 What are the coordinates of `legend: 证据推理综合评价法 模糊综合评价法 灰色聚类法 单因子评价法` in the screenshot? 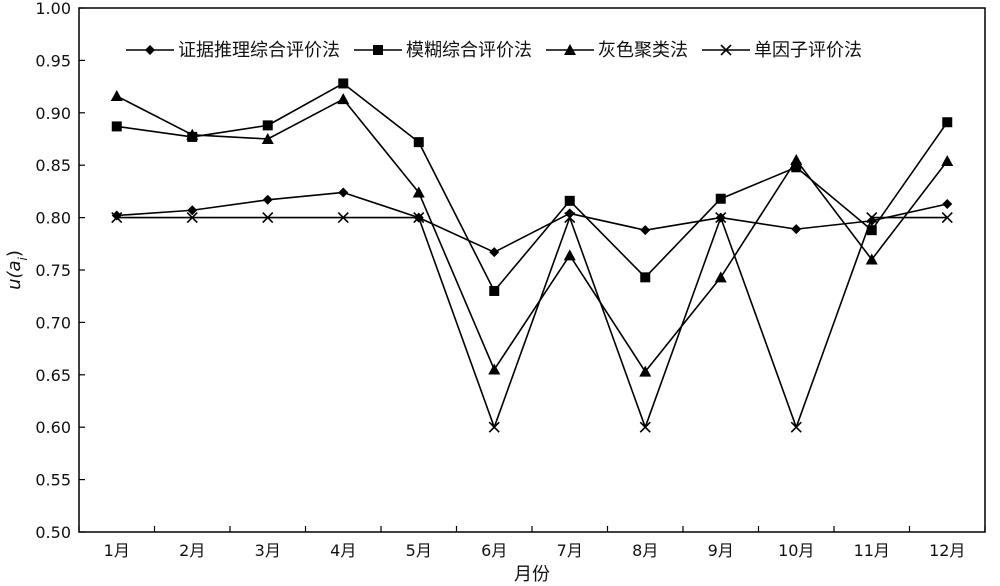 It's located at (494, 50).